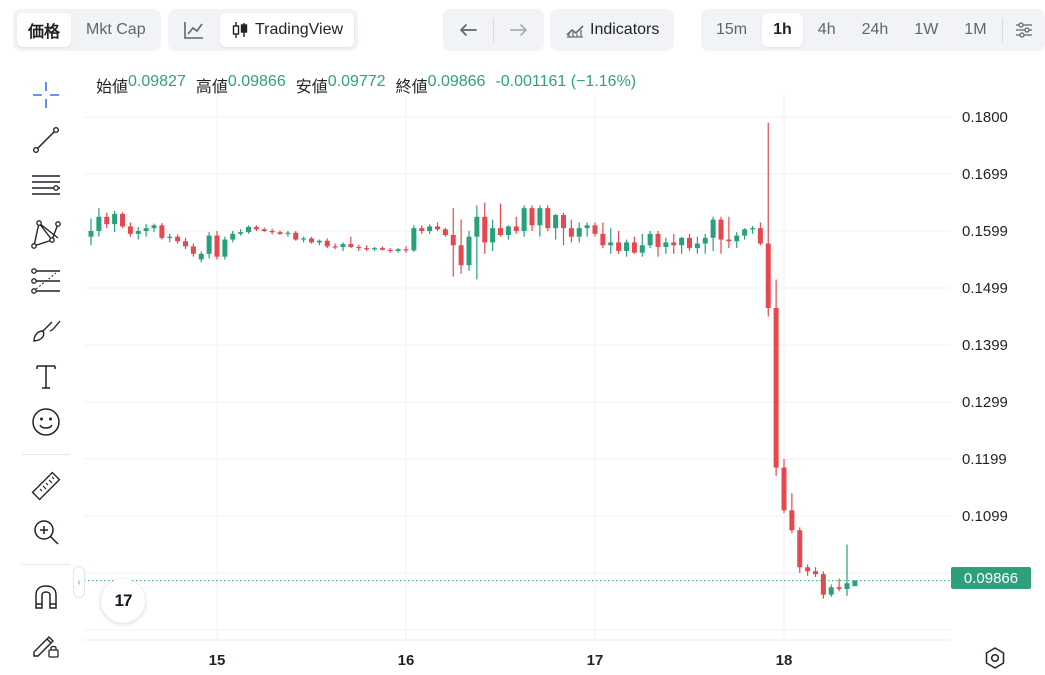  I want to click on mktcap-mode-button: Mkt Cap, so click(116, 29).